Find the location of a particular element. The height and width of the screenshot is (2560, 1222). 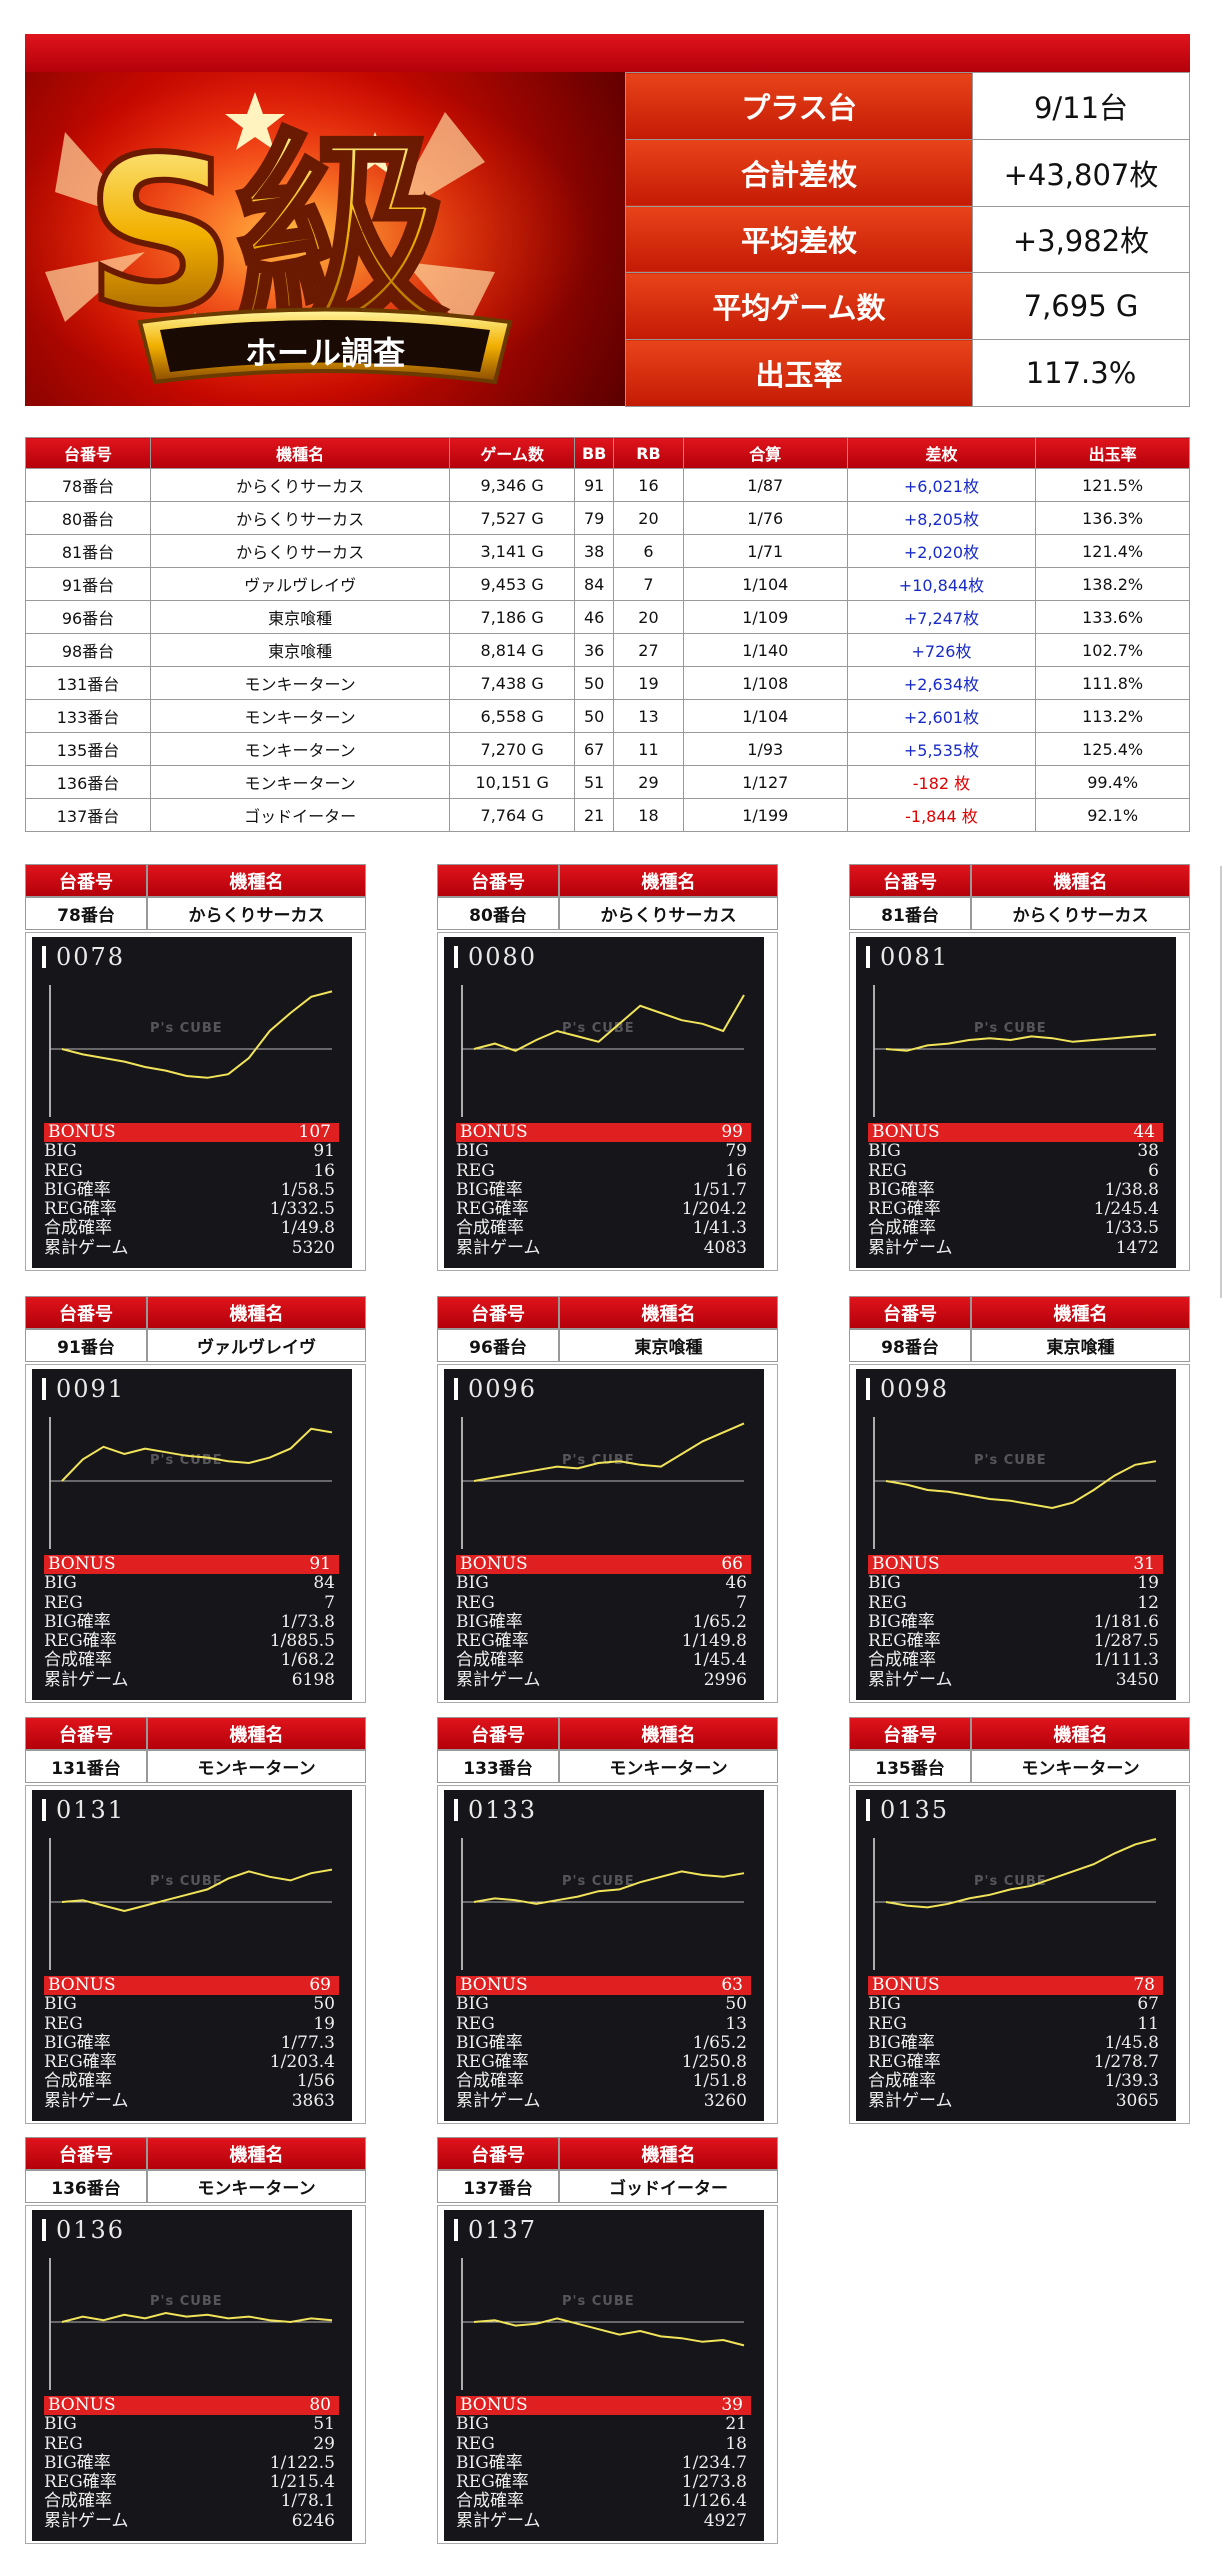

table-cell: 91 is located at coordinates (594, 485).